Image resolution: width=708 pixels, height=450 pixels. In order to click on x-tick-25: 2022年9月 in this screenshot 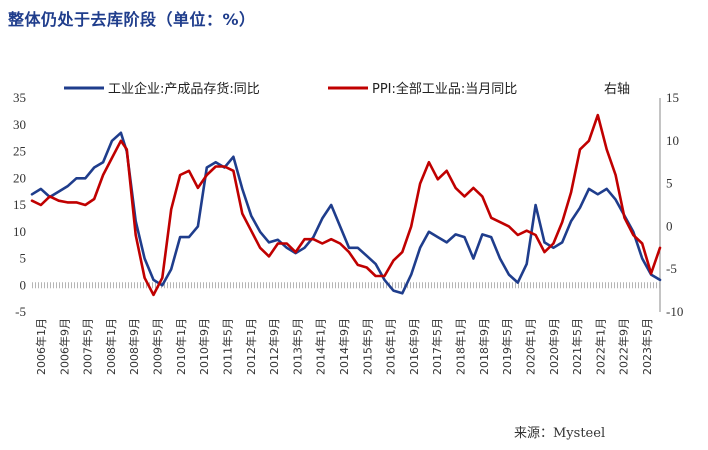, I will do `click(624, 346)`.